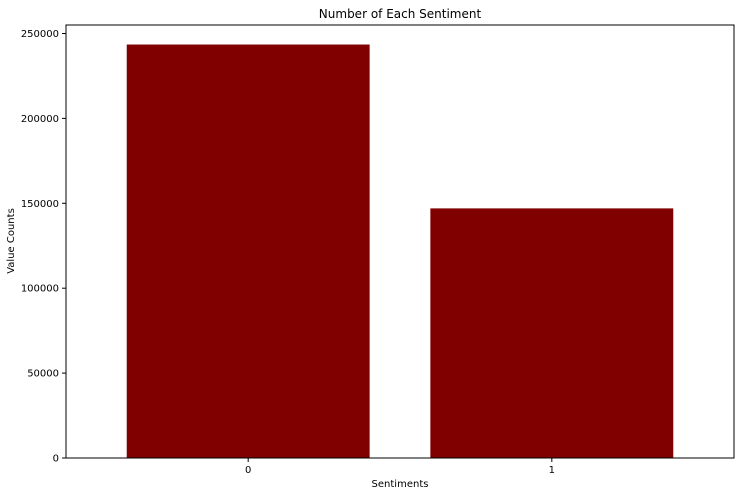  I want to click on y-tick-label: 100000, so click(40, 289).